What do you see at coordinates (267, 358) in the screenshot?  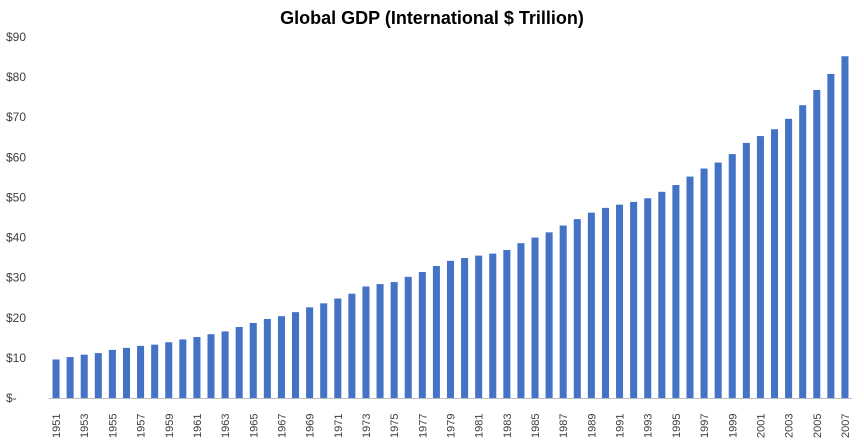 I see `bar-1966` at bounding box center [267, 358].